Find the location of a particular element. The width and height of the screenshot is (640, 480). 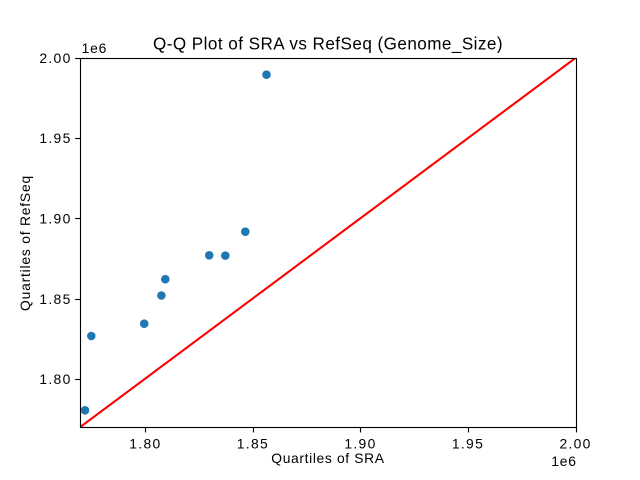

svg-text: Quartiles of RefSeq is located at coordinates (25, 243).